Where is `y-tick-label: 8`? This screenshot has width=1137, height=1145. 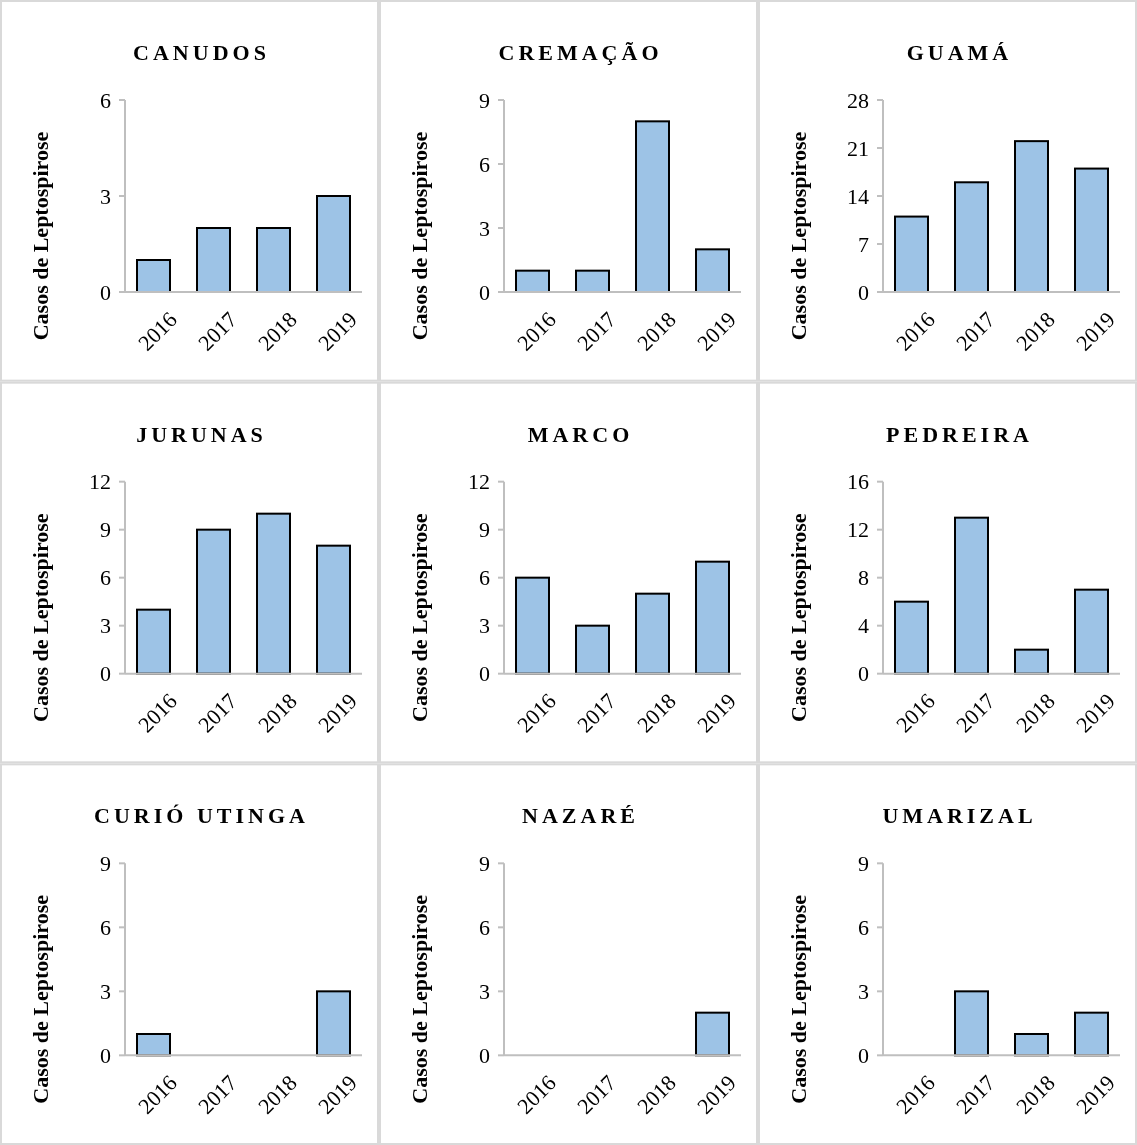
y-tick-label: 8 is located at coordinates (863, 578).